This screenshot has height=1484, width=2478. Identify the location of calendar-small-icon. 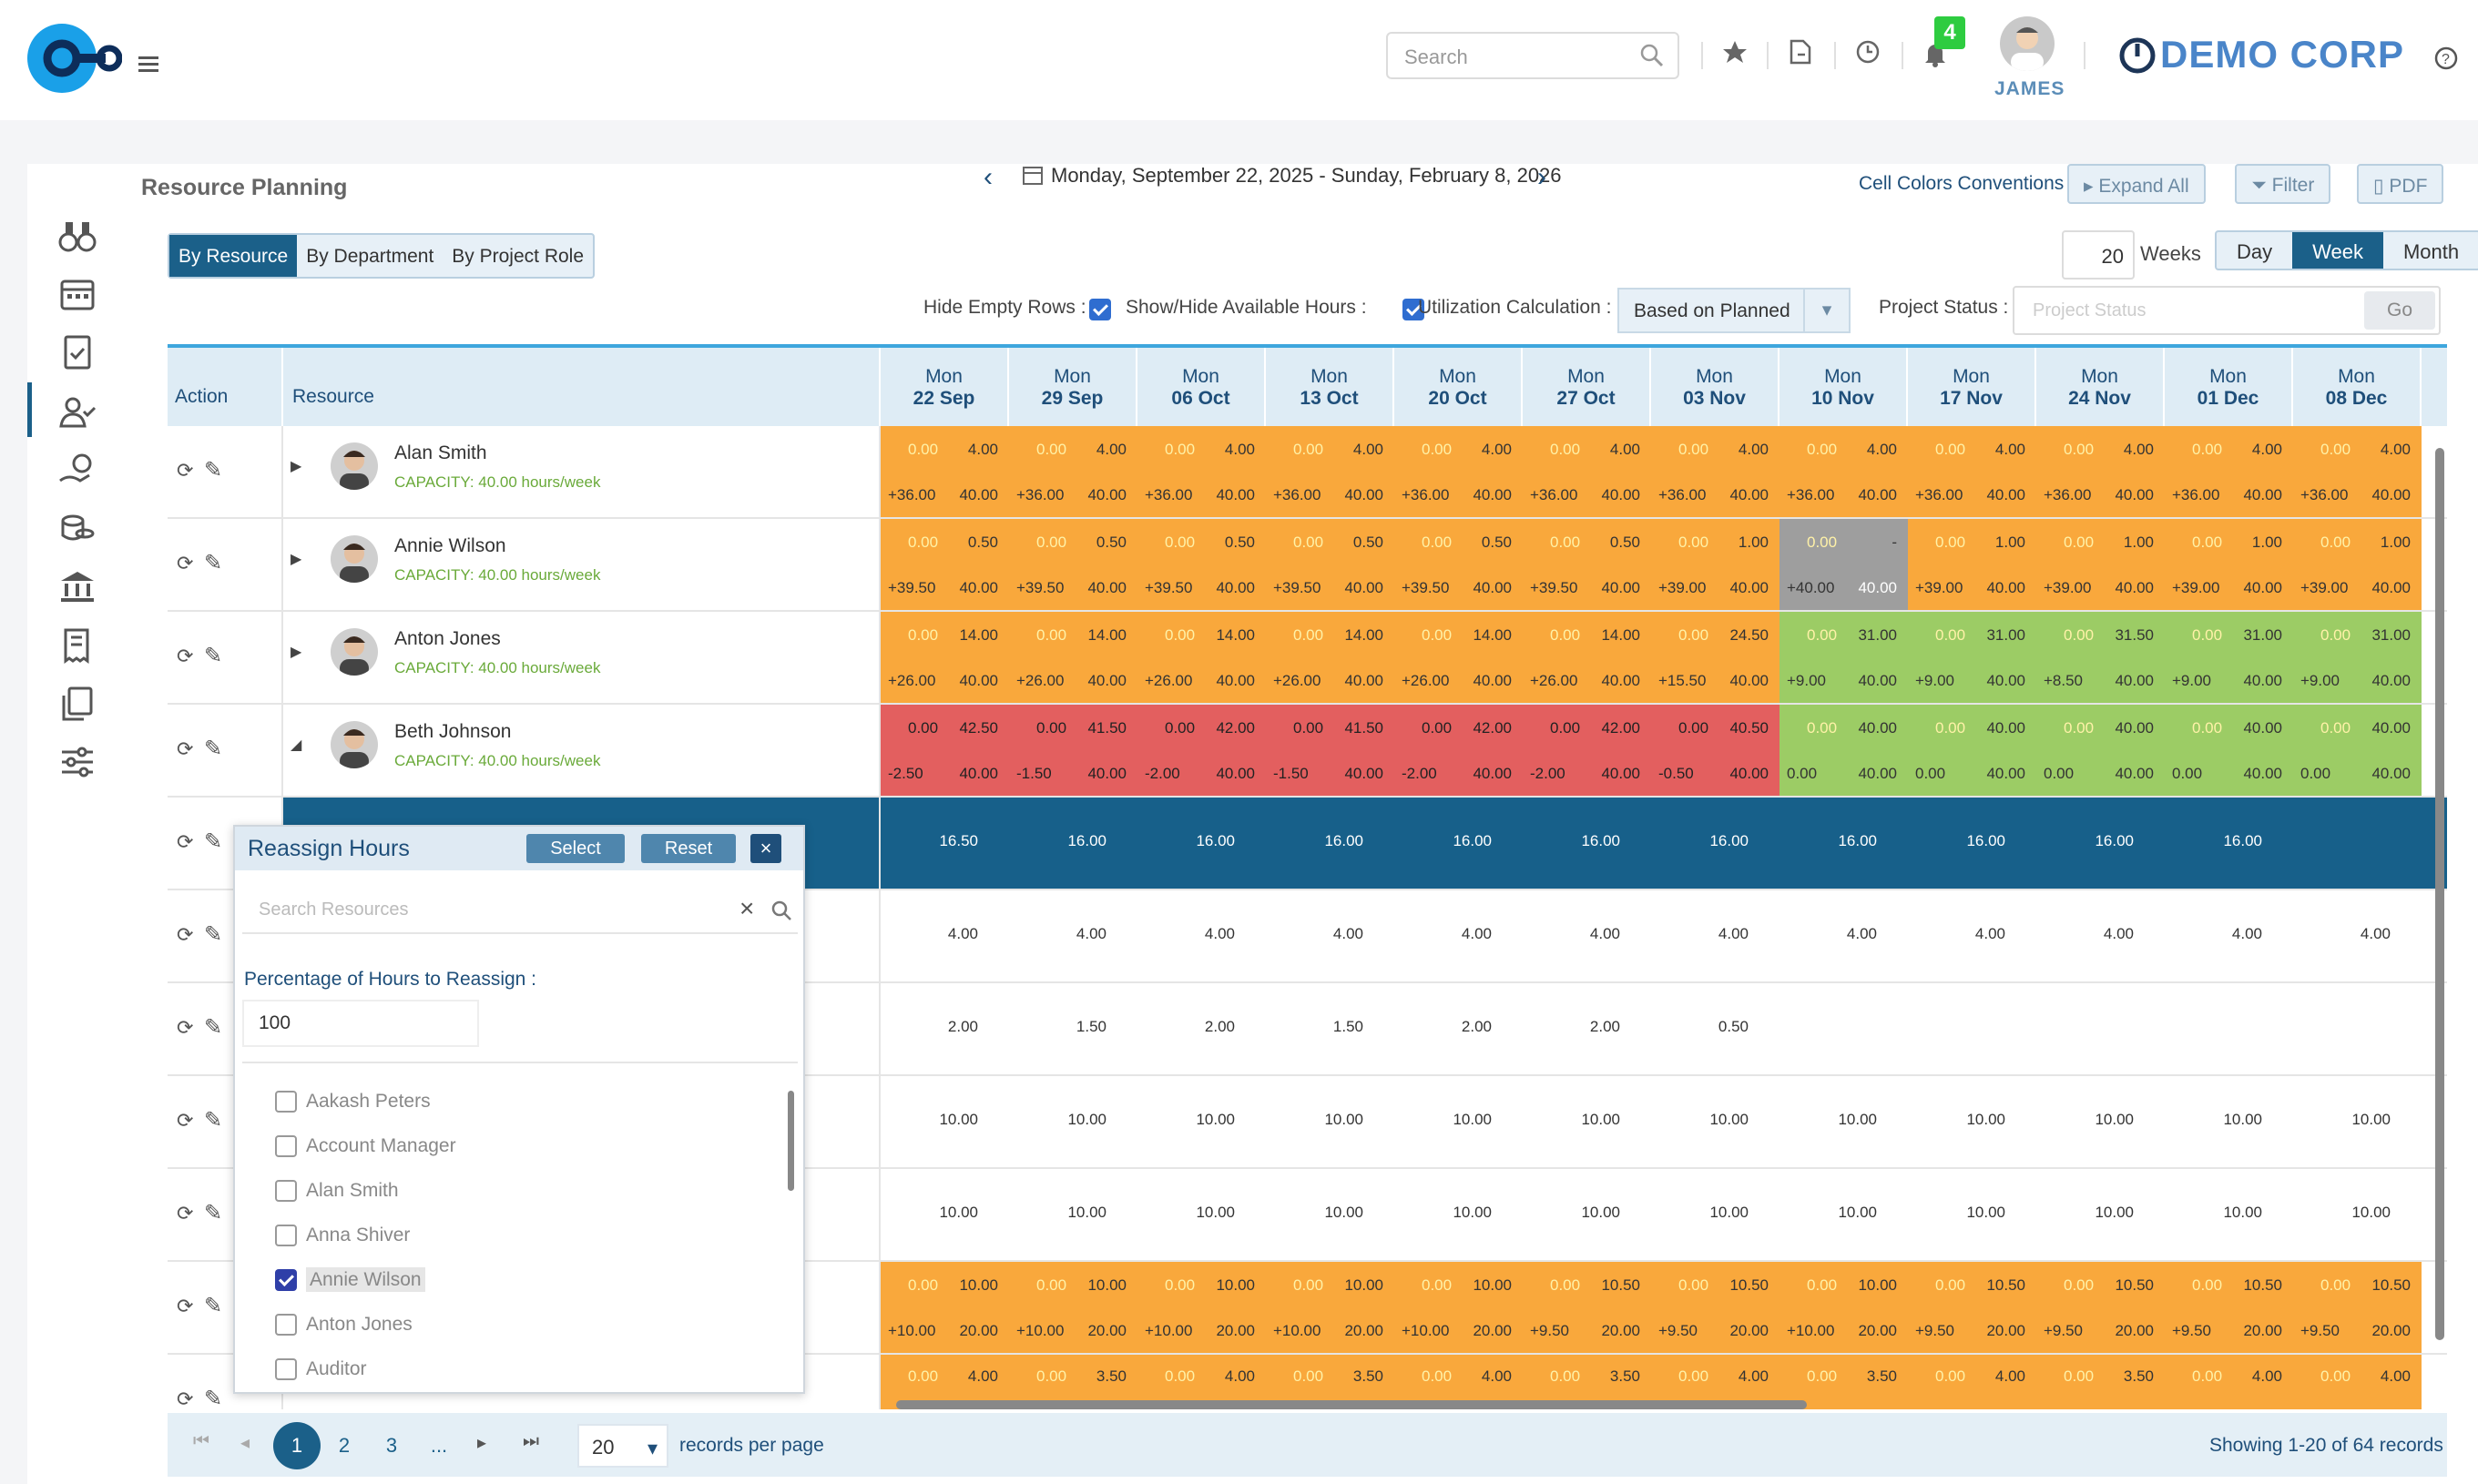
(1033, 175).